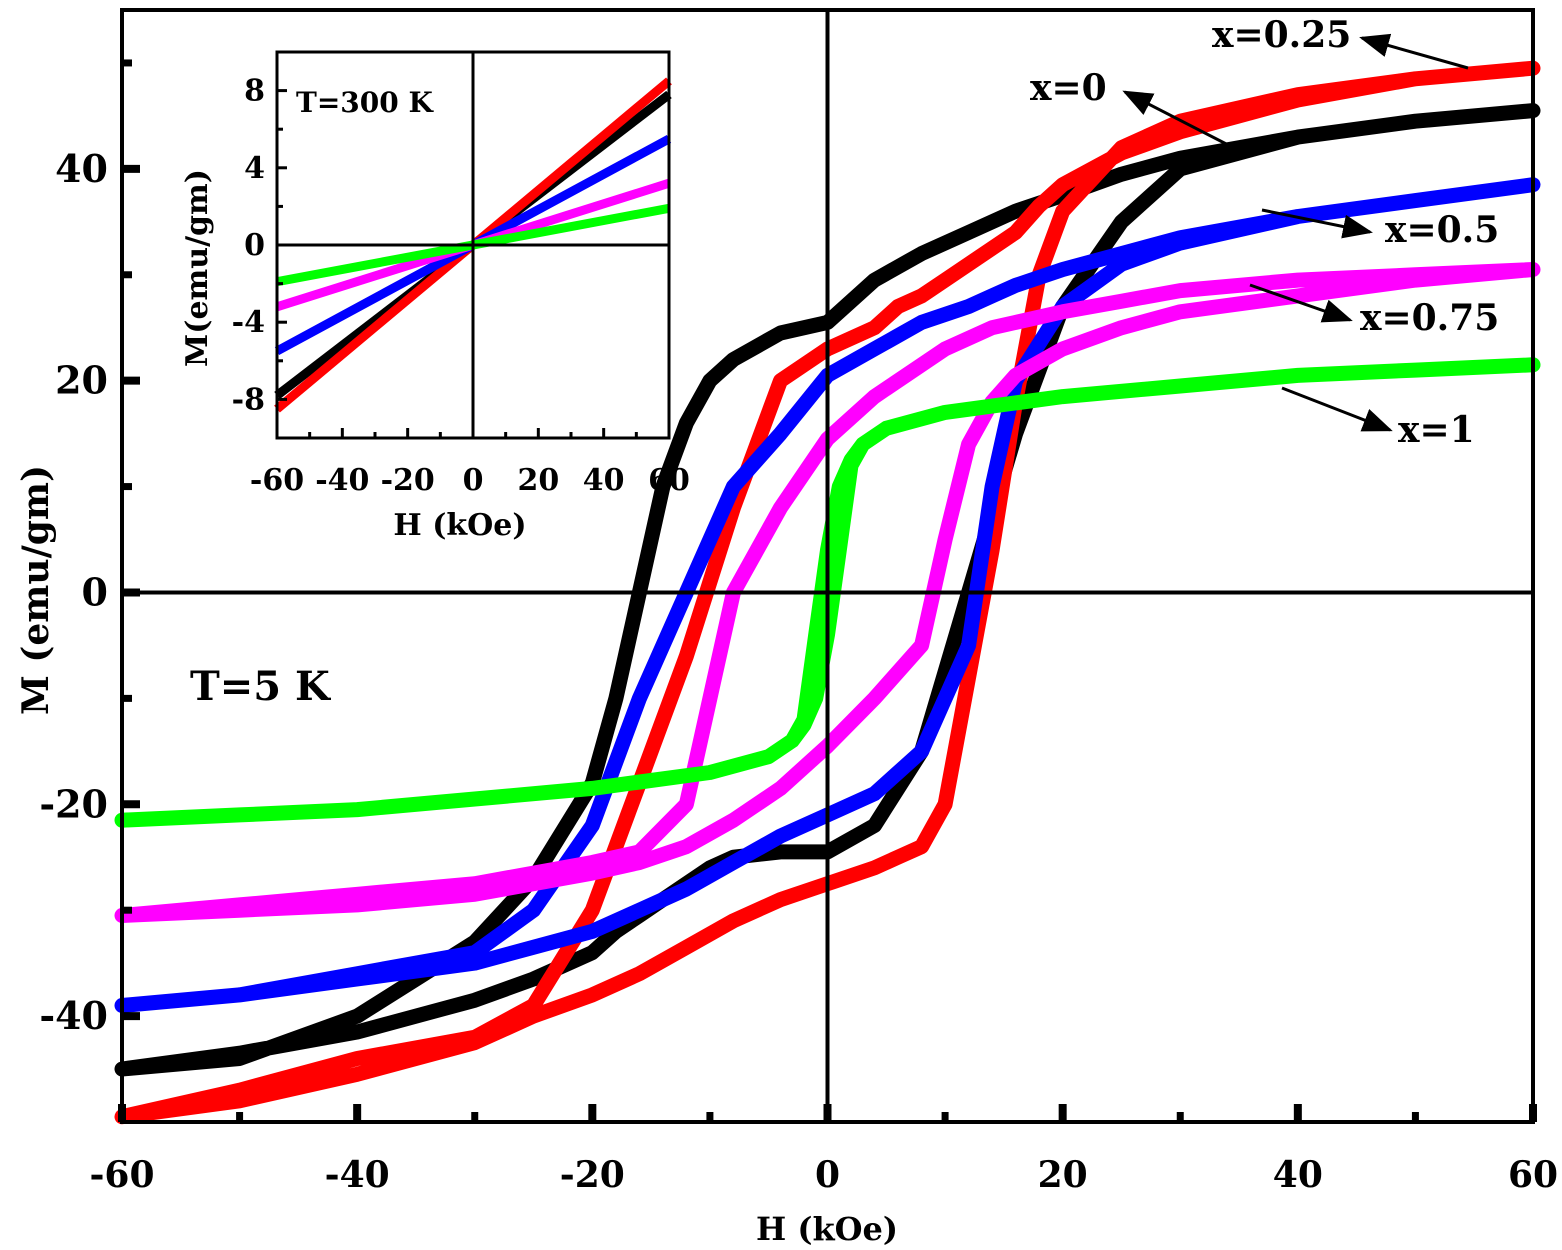  I want to click on inset-x-tick-label: -40, so click(342, 480).